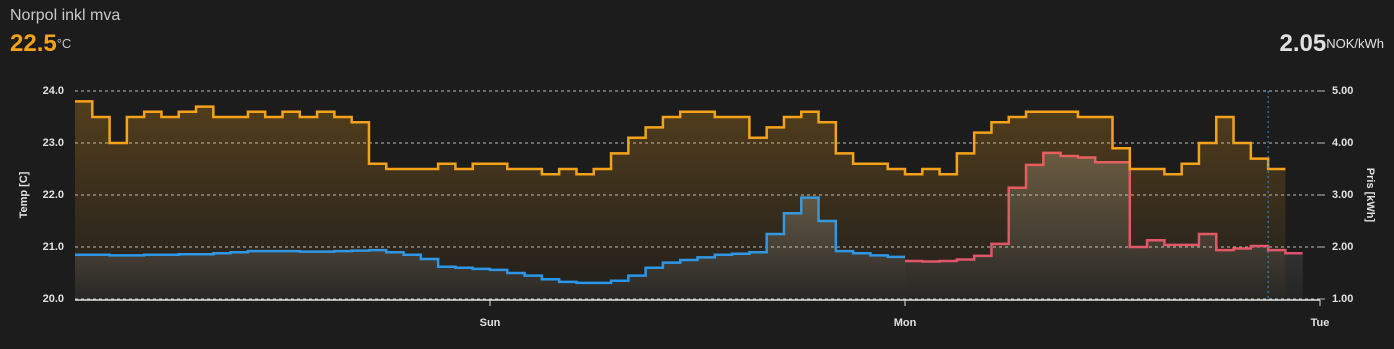 The image size is (1394, 349). Describe the element at coordinates (53, 195) in the screenshot. I see `y-tick-label: 22.0` at that location.